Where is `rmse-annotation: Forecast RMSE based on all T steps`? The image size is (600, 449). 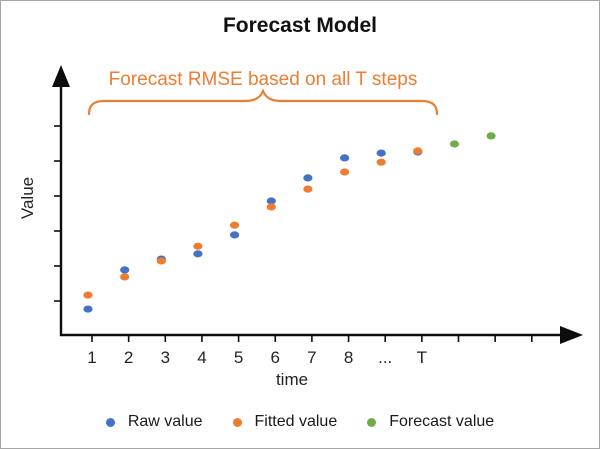
rmse-annotation: Forecast RMSE based on all T steps is located at coordinates (263, 79).